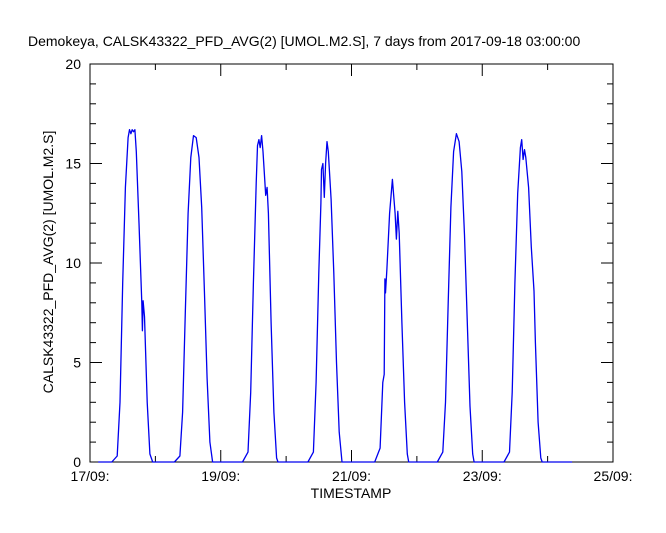 The width and height of the screenshot is (666, 533). What do you see at coordinates (220, 476) in the screenshot?
I see `x-tick-label: 19/09:` at bounding box center [220, 476].